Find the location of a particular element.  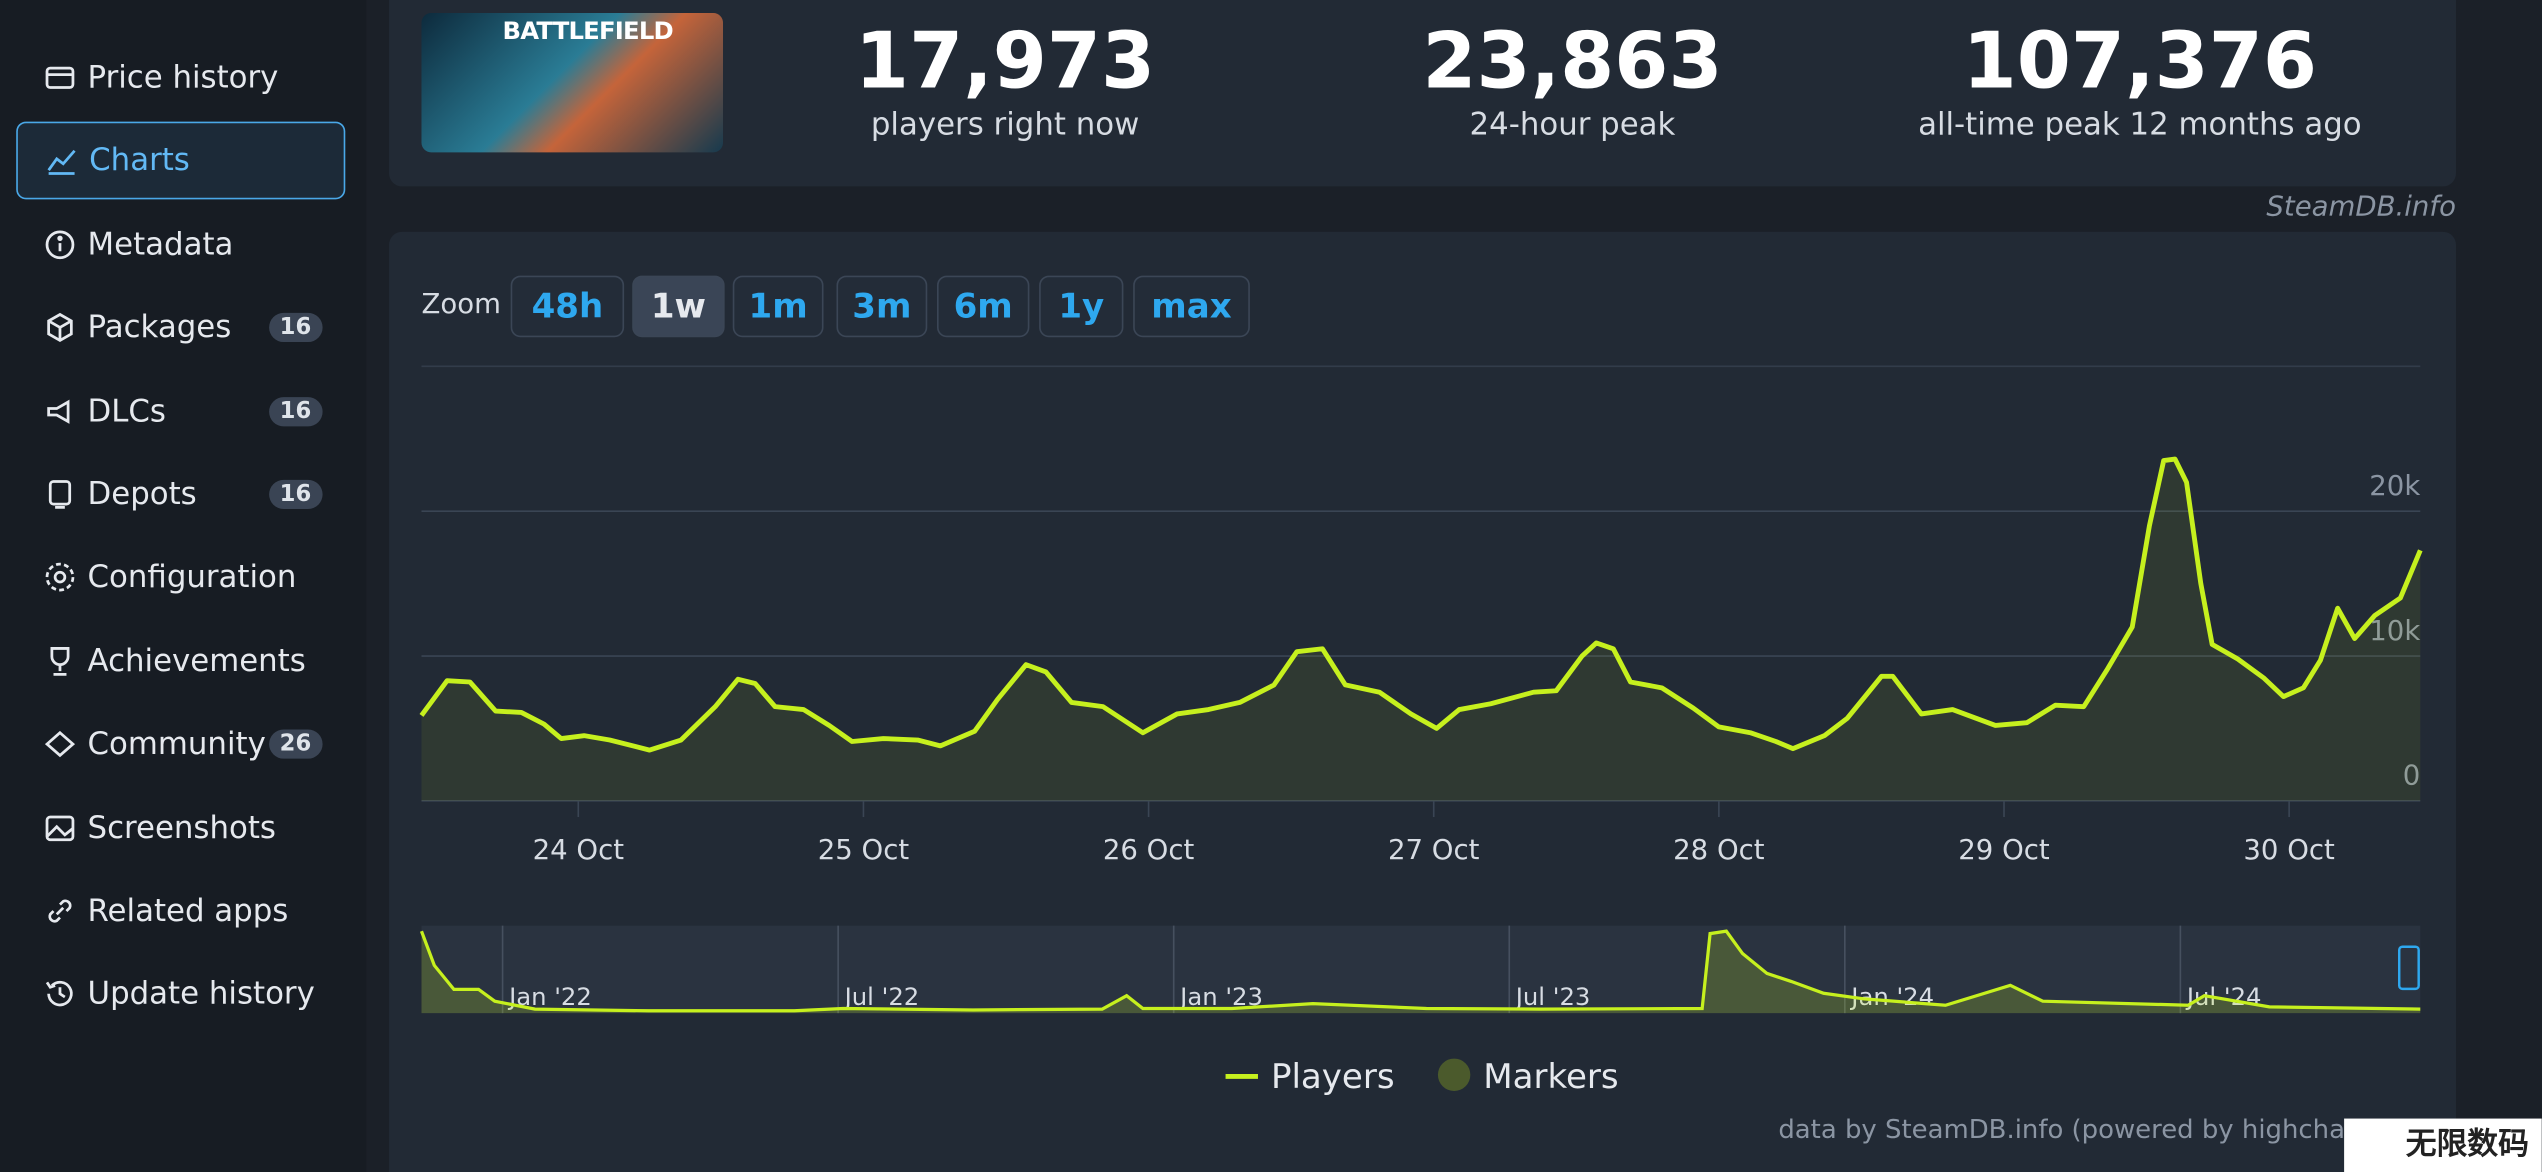

source-label: SteamDB.info is located at coordinates (2361, 207).